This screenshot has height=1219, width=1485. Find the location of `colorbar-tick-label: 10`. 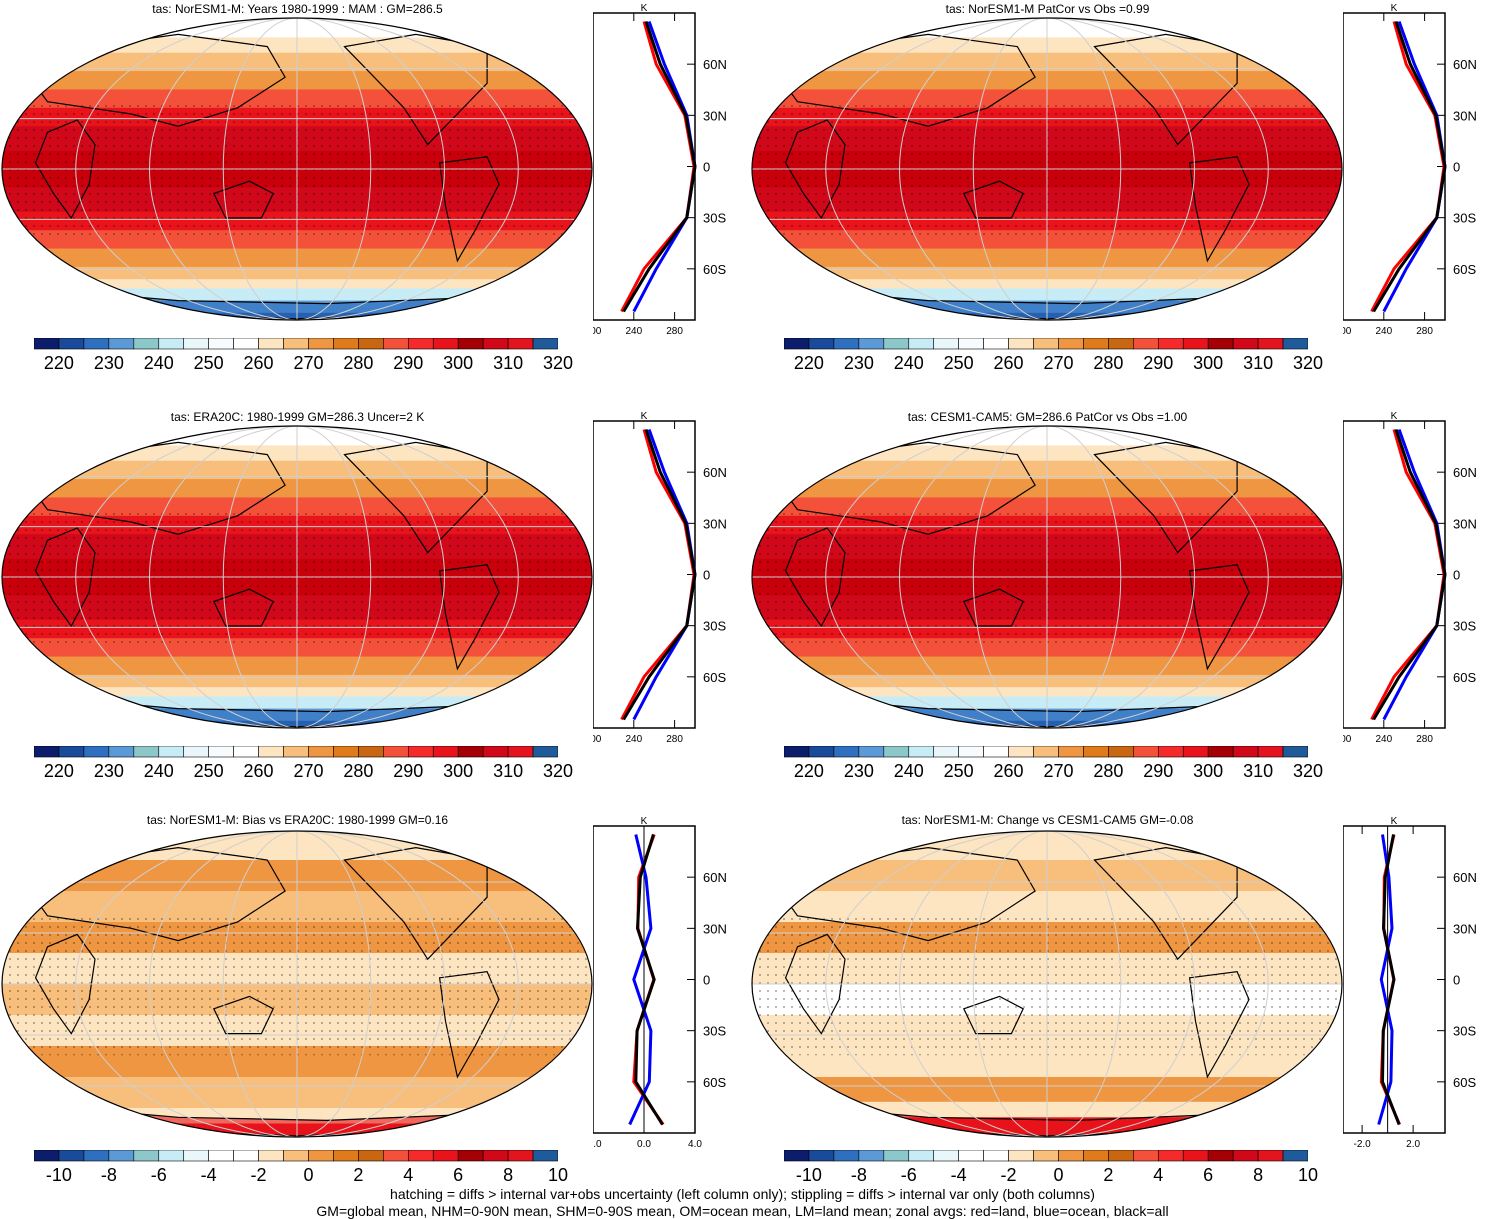

colorbar-tick-label: 10 is located at coordinates (558, 1175).